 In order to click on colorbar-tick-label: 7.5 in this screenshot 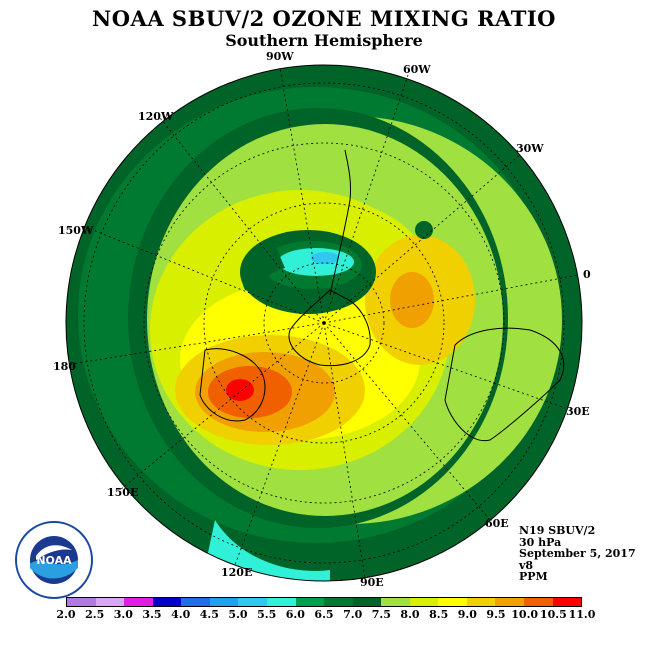, I will do `click(381, 614)`.